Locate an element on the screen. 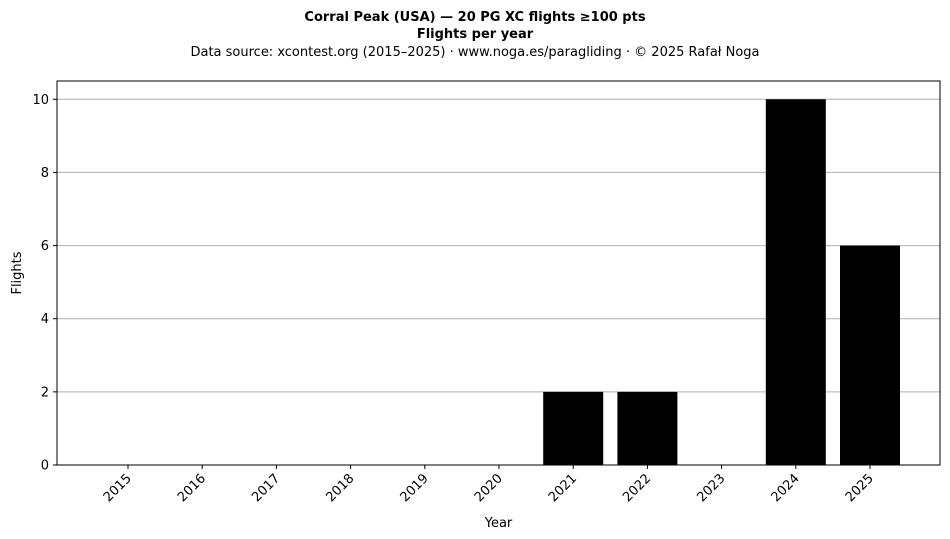 The width and height of the screenshot is (950, 539). x-tick-label: 2019 is located at coordinates (415, 488).